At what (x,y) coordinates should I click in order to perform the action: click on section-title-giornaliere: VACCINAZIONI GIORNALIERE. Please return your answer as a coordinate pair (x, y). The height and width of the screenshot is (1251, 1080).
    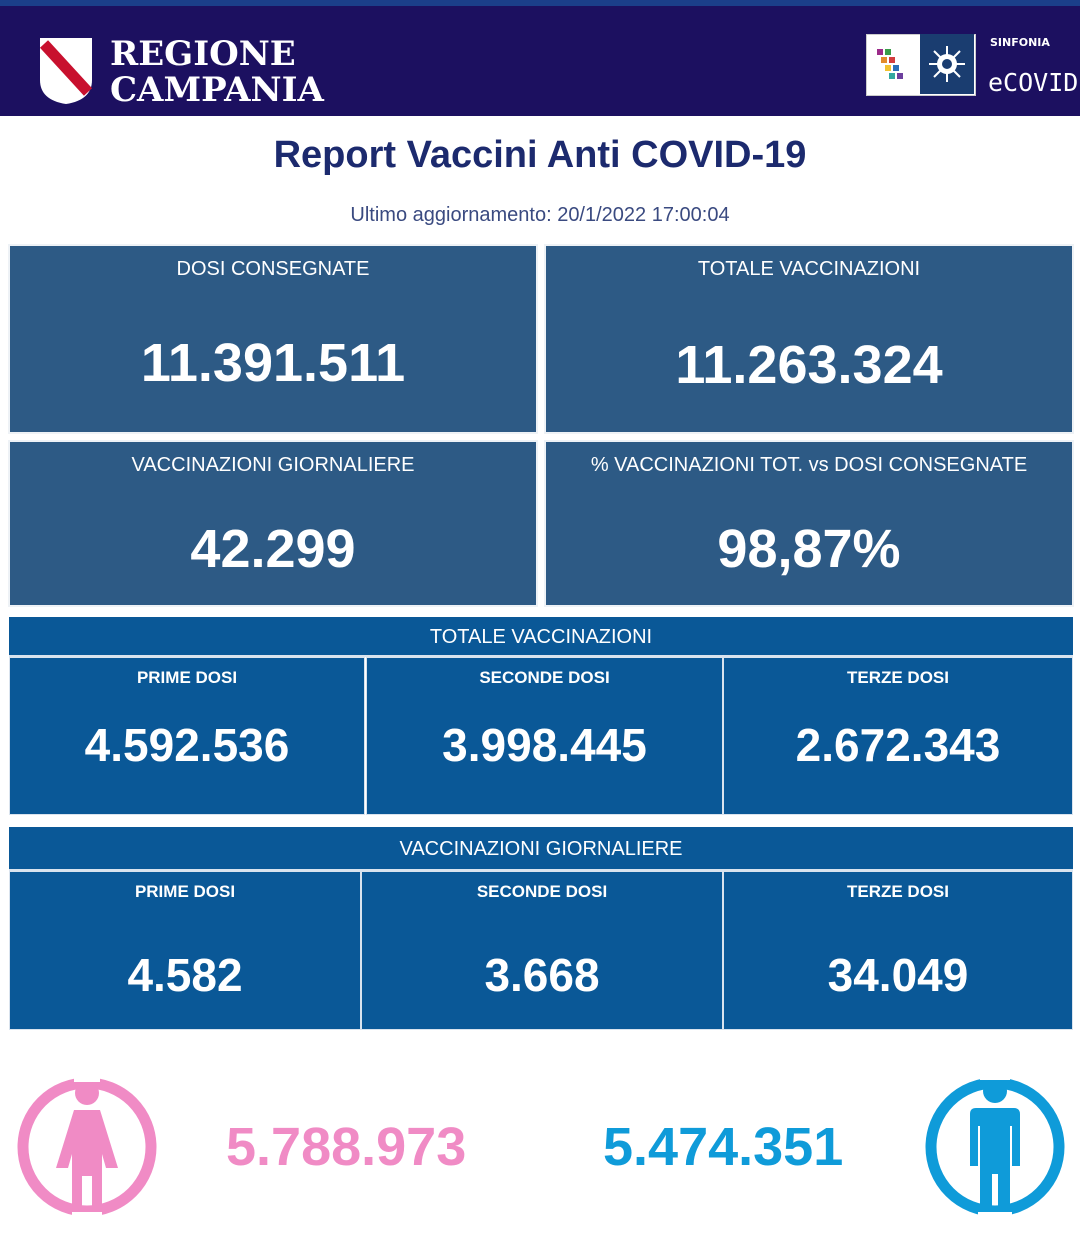
    Looking at the image, I should click on (541, 849).